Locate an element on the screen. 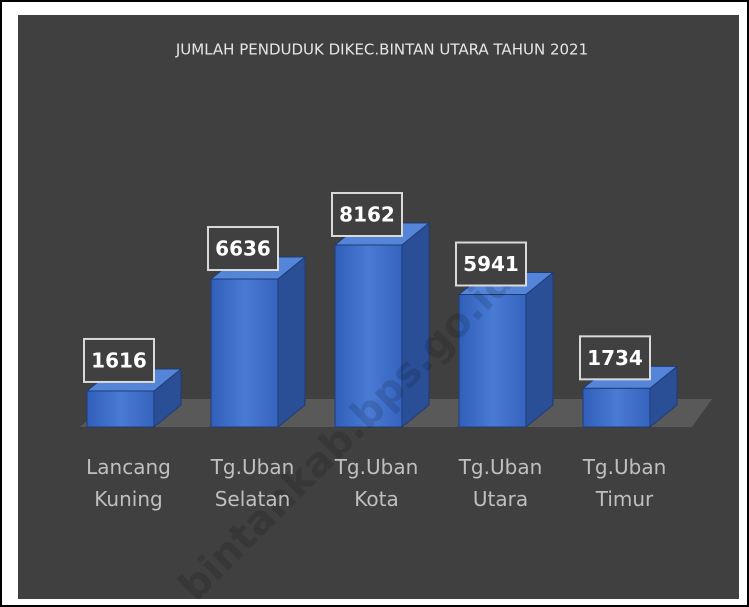 The width and height of the screenshot is (749, 607). data-label: 6636 is located at coordinates (243, 249).